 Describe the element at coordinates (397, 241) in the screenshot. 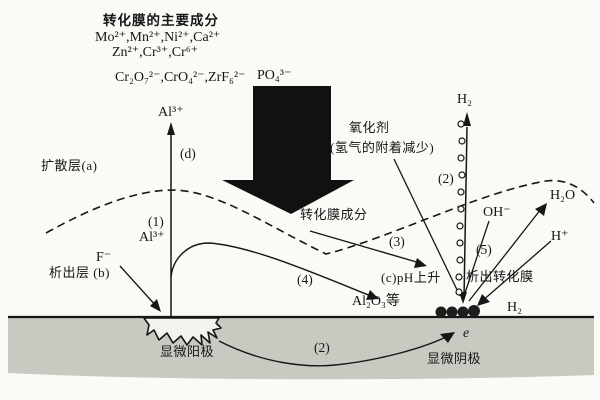

I see `step-3-label: (3)` at that location.